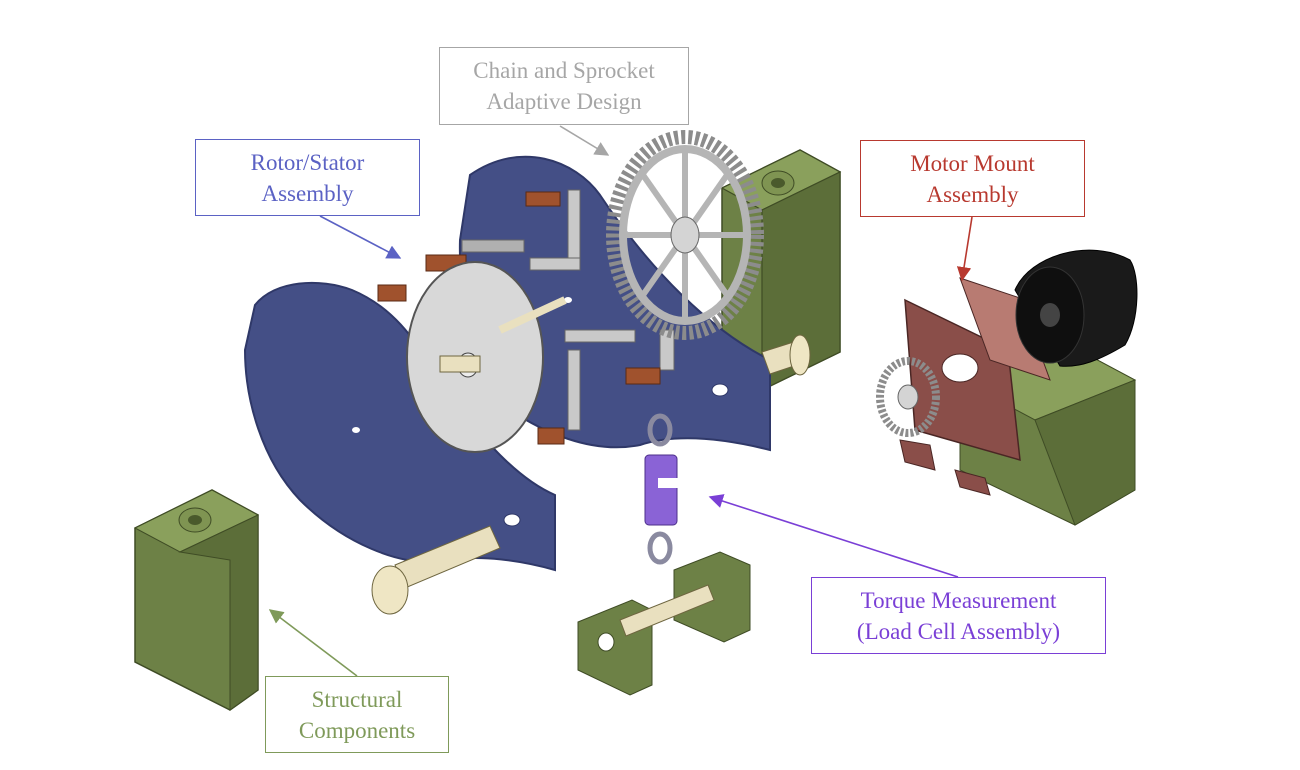  I want to click on pillow-block-icon, so click(781, 270).